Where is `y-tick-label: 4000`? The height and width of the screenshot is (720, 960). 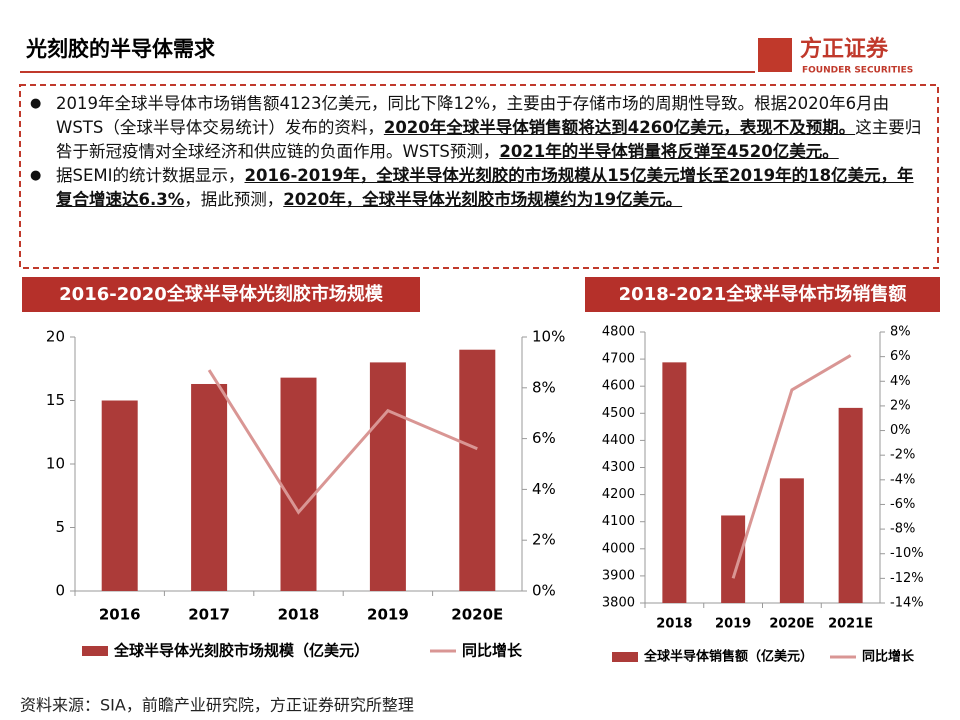 y-tick-label: 4000 is located at coordinates (618, 548).